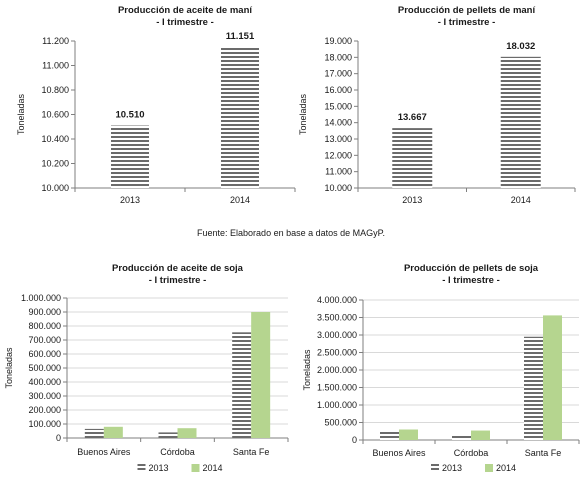  I want to click on chart-title: Producción de pellets de soja, so click(471, 268).